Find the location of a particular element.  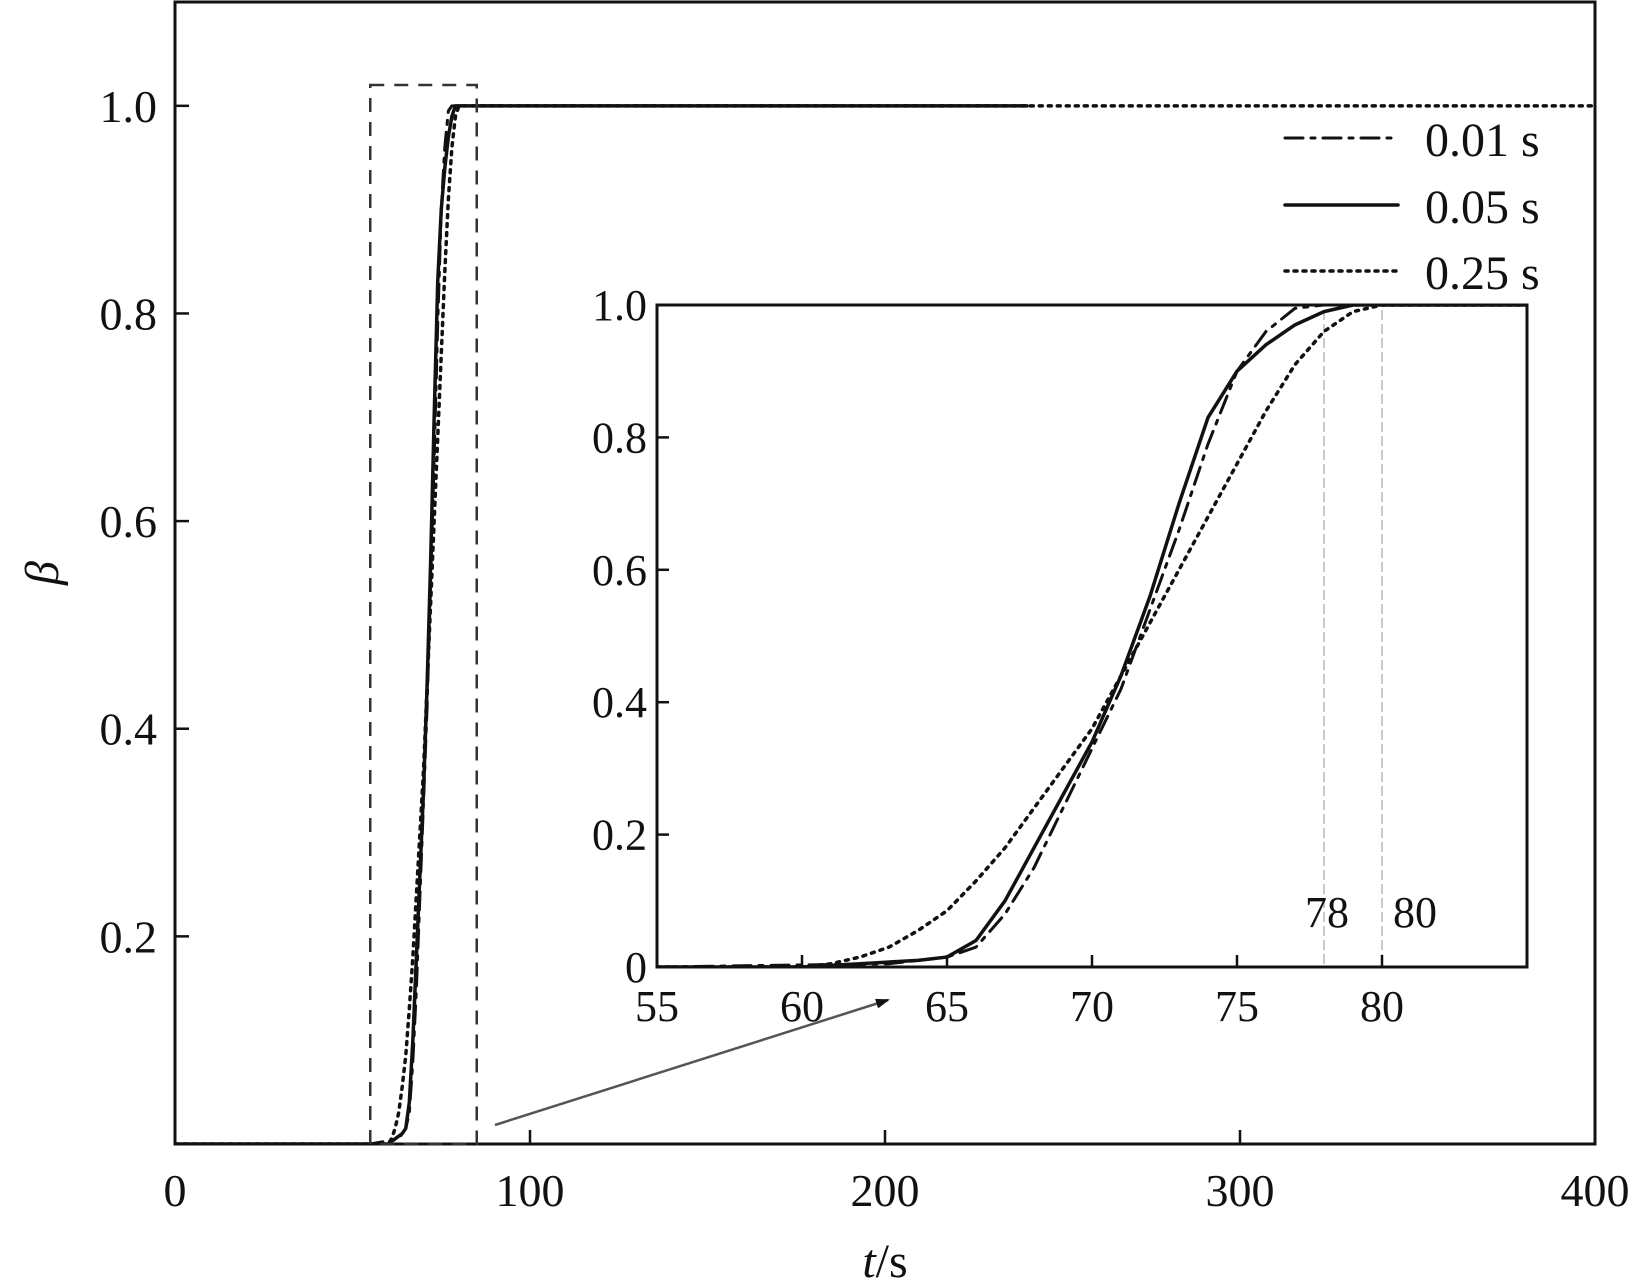

main-y-tick-label: 1.0 is located at coordinates (129, 106).